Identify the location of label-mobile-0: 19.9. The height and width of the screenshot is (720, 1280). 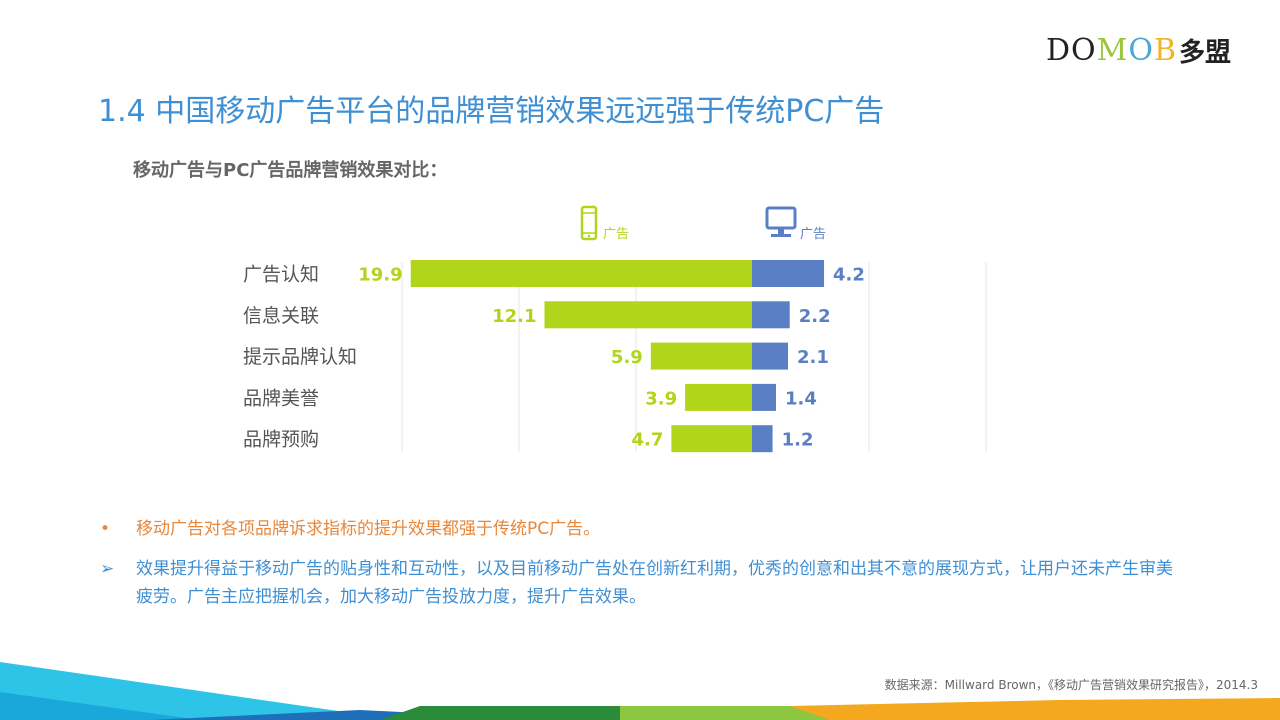
(380, 275).